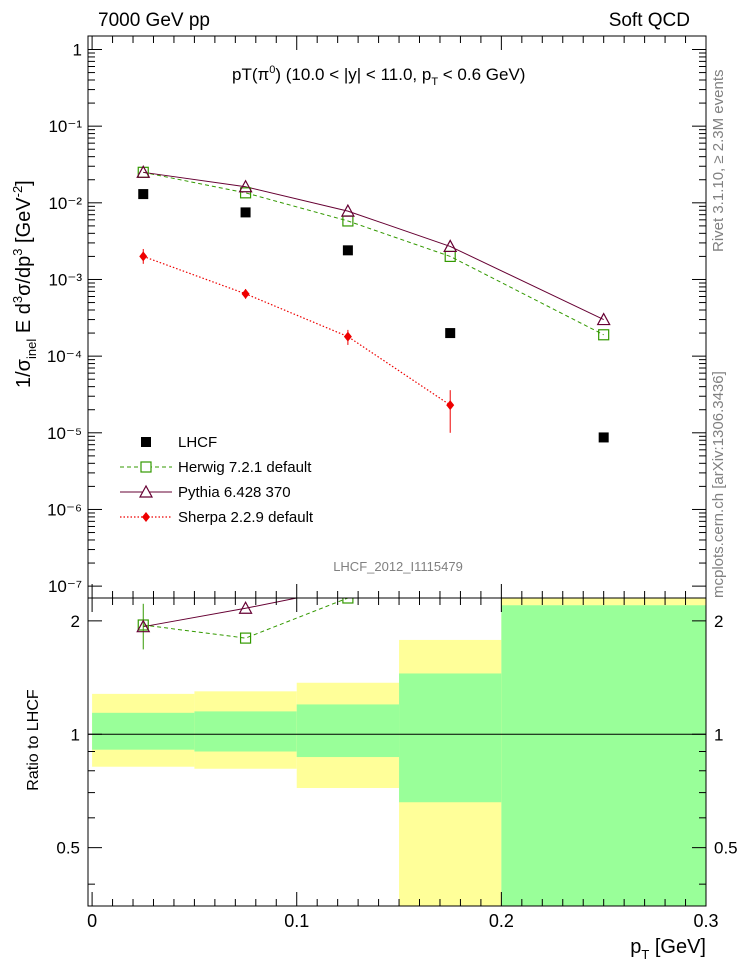 This screenshot has height=972, width=746. I want to click on main-ytick-label: 10⁻⁷, so click(65, 586).